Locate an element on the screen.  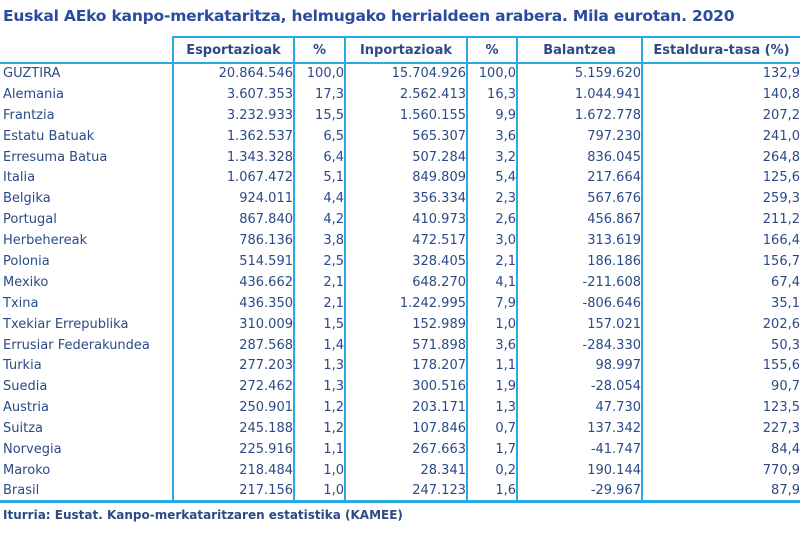
column-header-coverage-rate: Estaldura-tasa (%) is located at coordinates (720, 50).